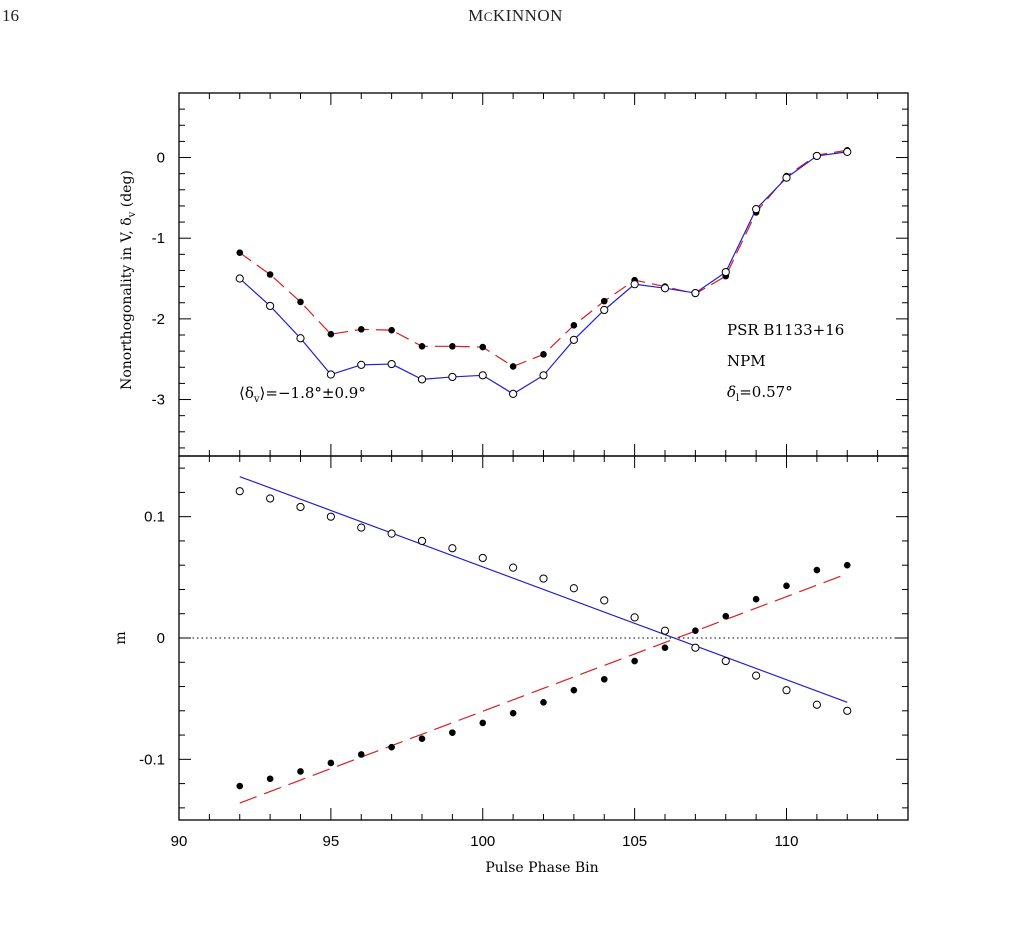  I want to click on annotation-delta-l: δl=0.57°, so click(760, 393).